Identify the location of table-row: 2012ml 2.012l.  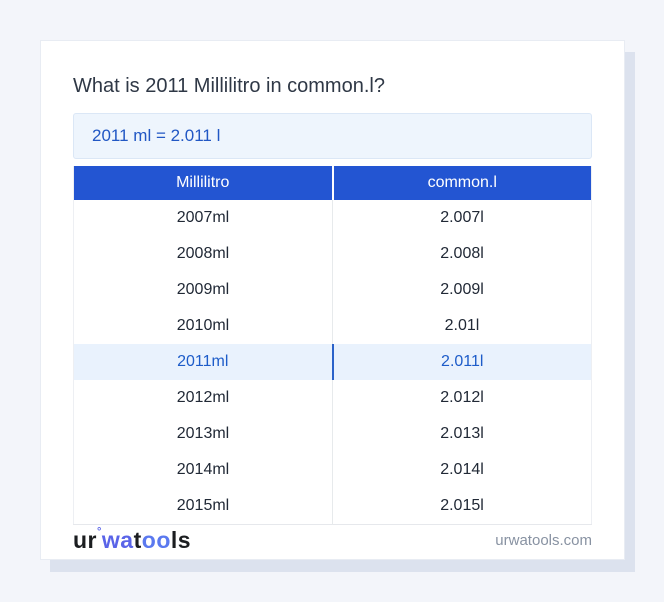
(332, 398).